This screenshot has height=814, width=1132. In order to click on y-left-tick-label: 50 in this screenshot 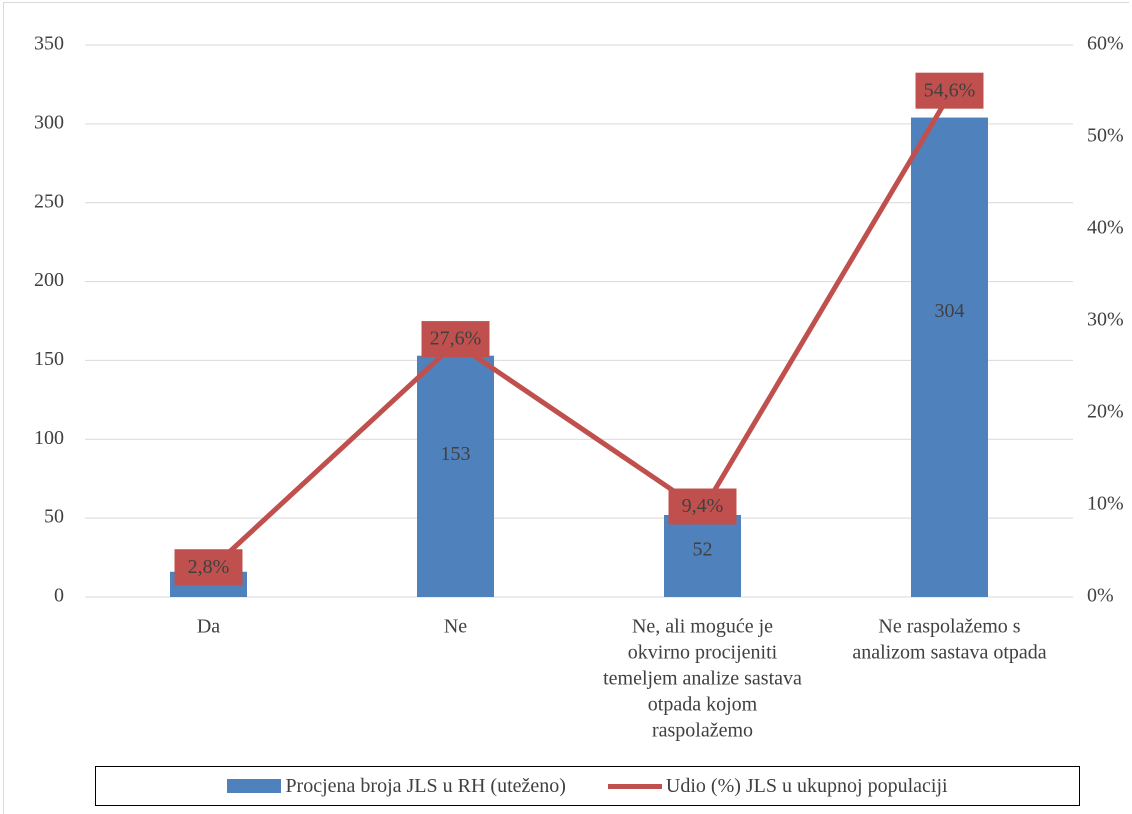, I will do `click(54, 517)`.